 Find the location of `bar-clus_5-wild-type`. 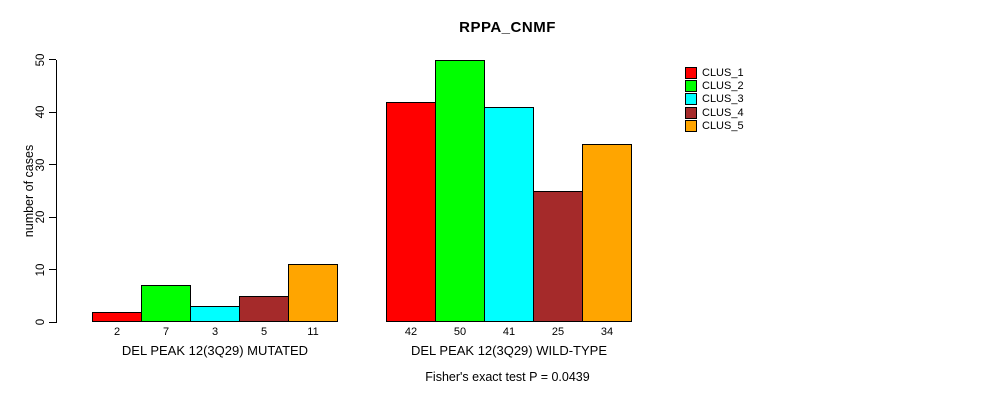

bar-clus_5-wild-type is located at coordinates (607, 232).